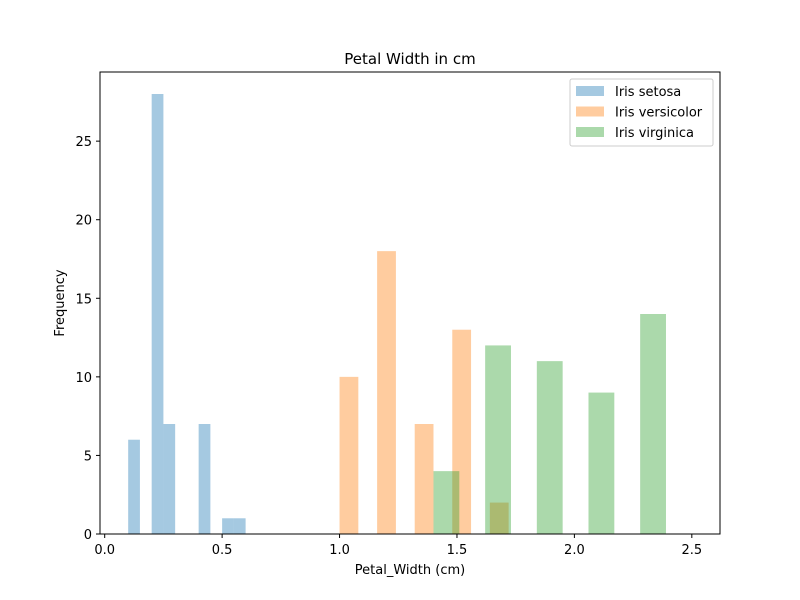  What do you see at coordinates (60, 302) in the screenshot?
I see `y-axis-label: Frequency` at bounding box center [60, 302].